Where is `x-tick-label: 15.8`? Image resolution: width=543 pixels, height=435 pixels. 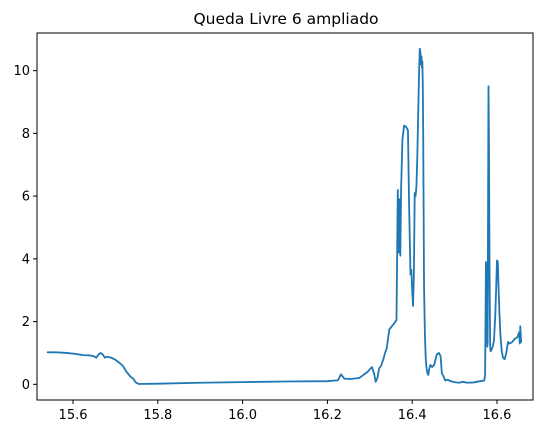
x-tick-label: 15.8 is located at coordinates (157, 415).